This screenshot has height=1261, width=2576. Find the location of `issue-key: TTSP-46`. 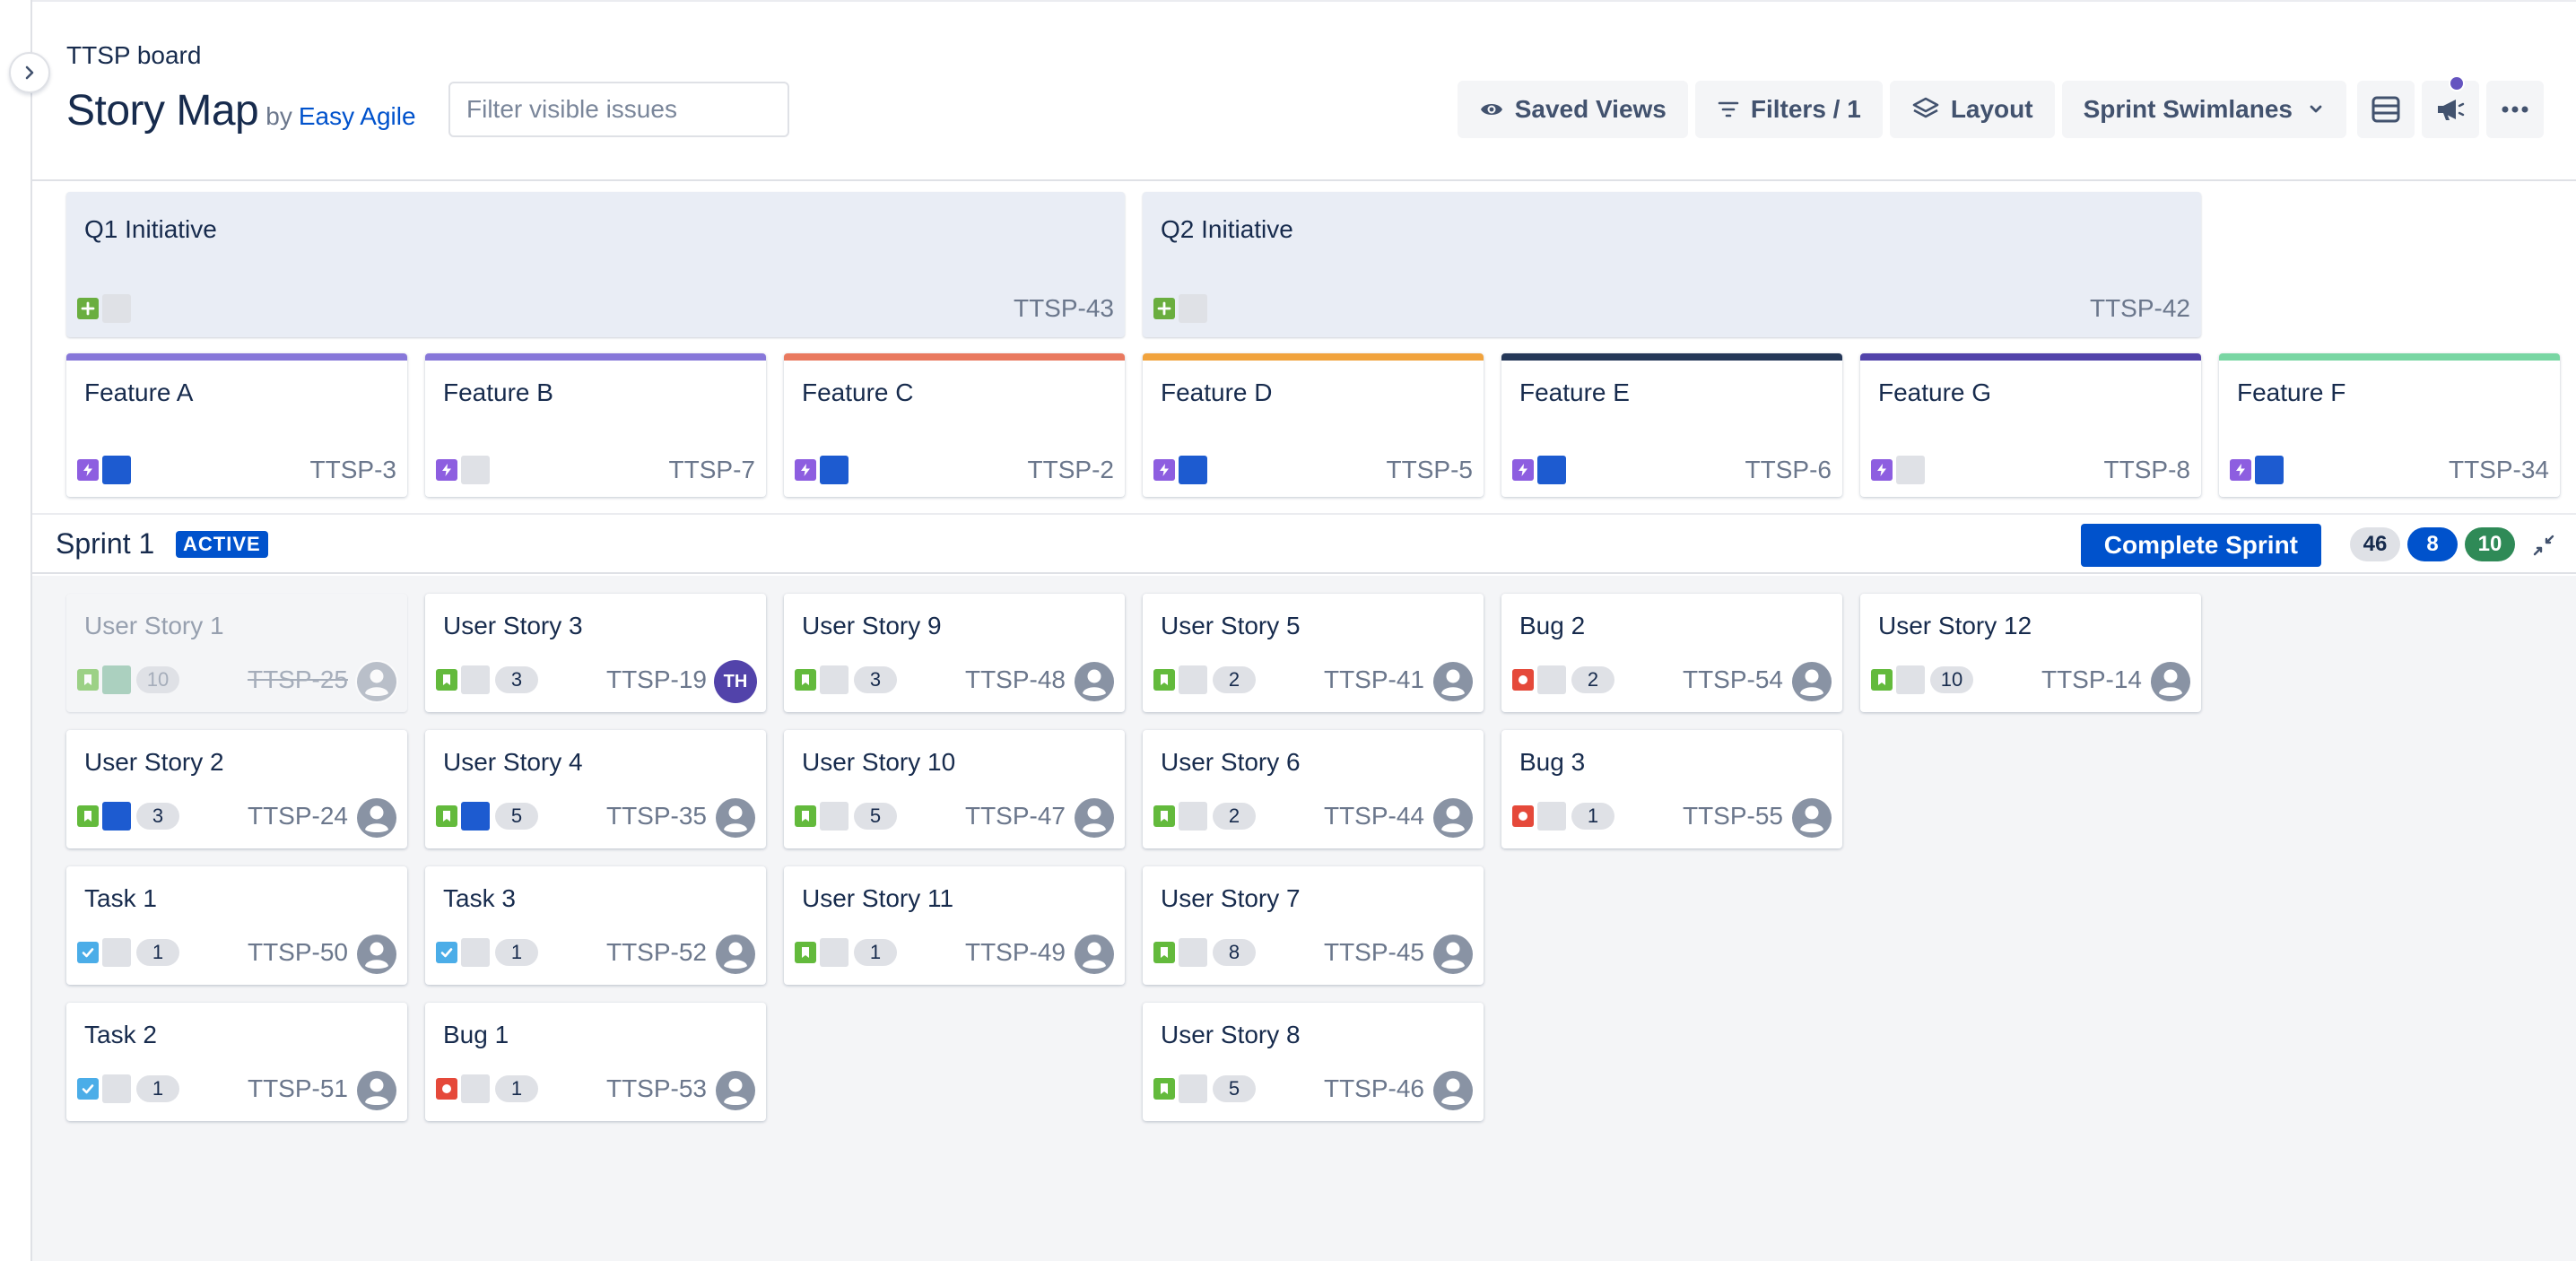

issue-key: TTSP-46 is located at coordinates (1373, 1088).